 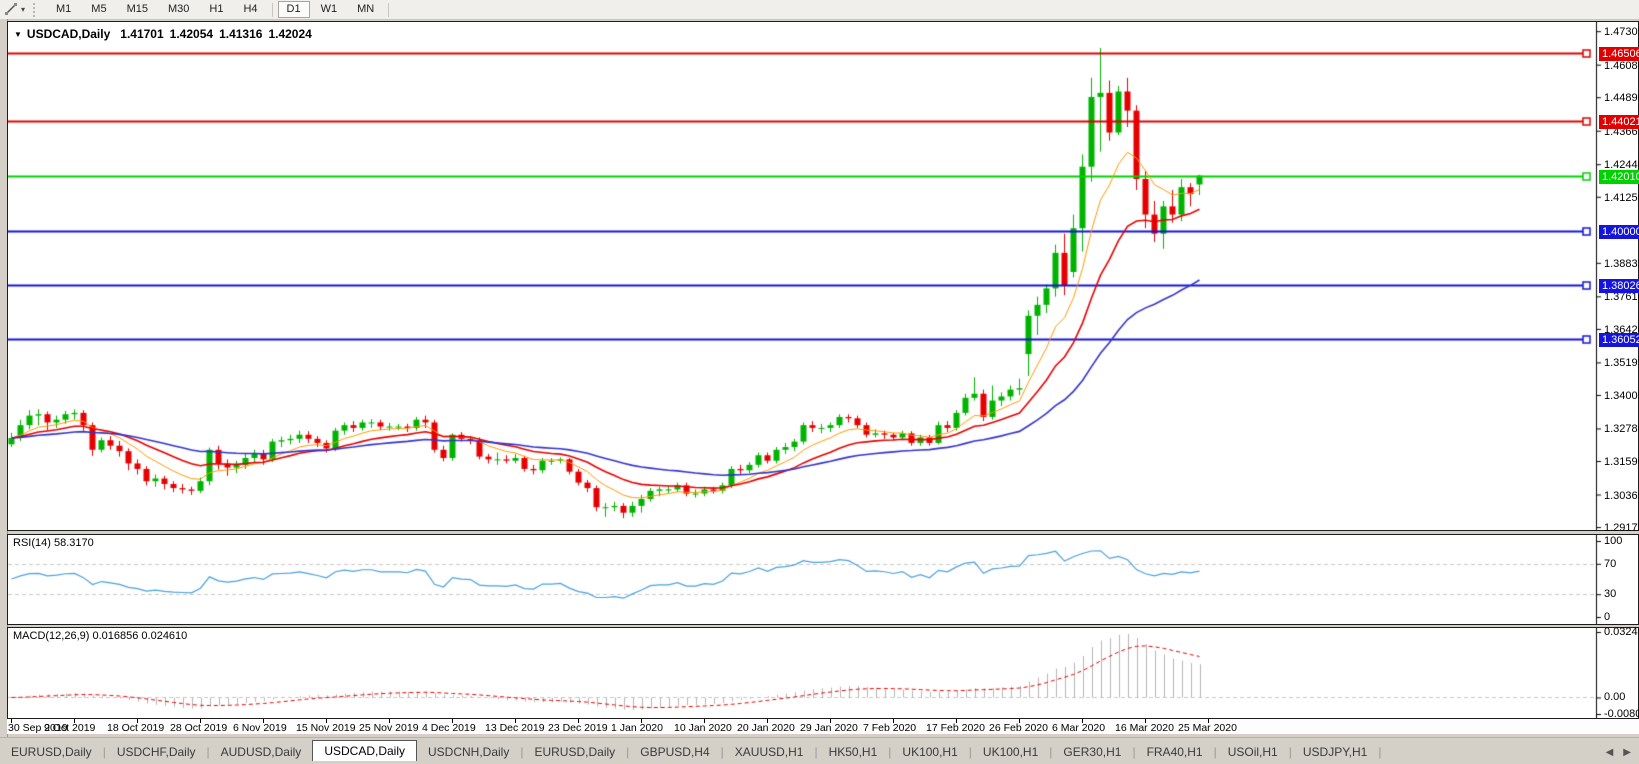 I want to click on timeframe-button-d1: D1, so click(x=293, y=9).